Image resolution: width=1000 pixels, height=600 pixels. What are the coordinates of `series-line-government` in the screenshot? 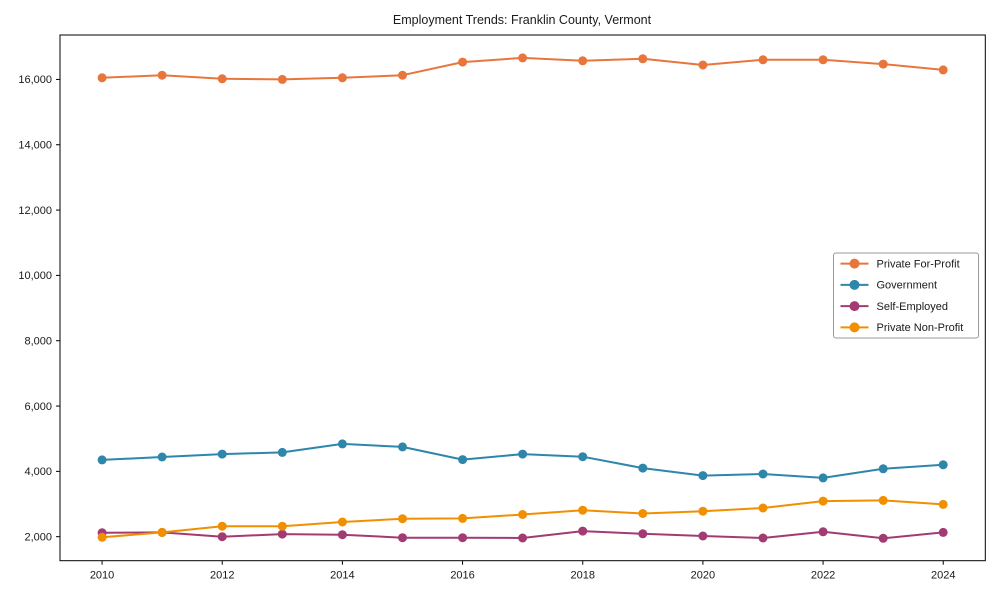 It's located at (523, 460).